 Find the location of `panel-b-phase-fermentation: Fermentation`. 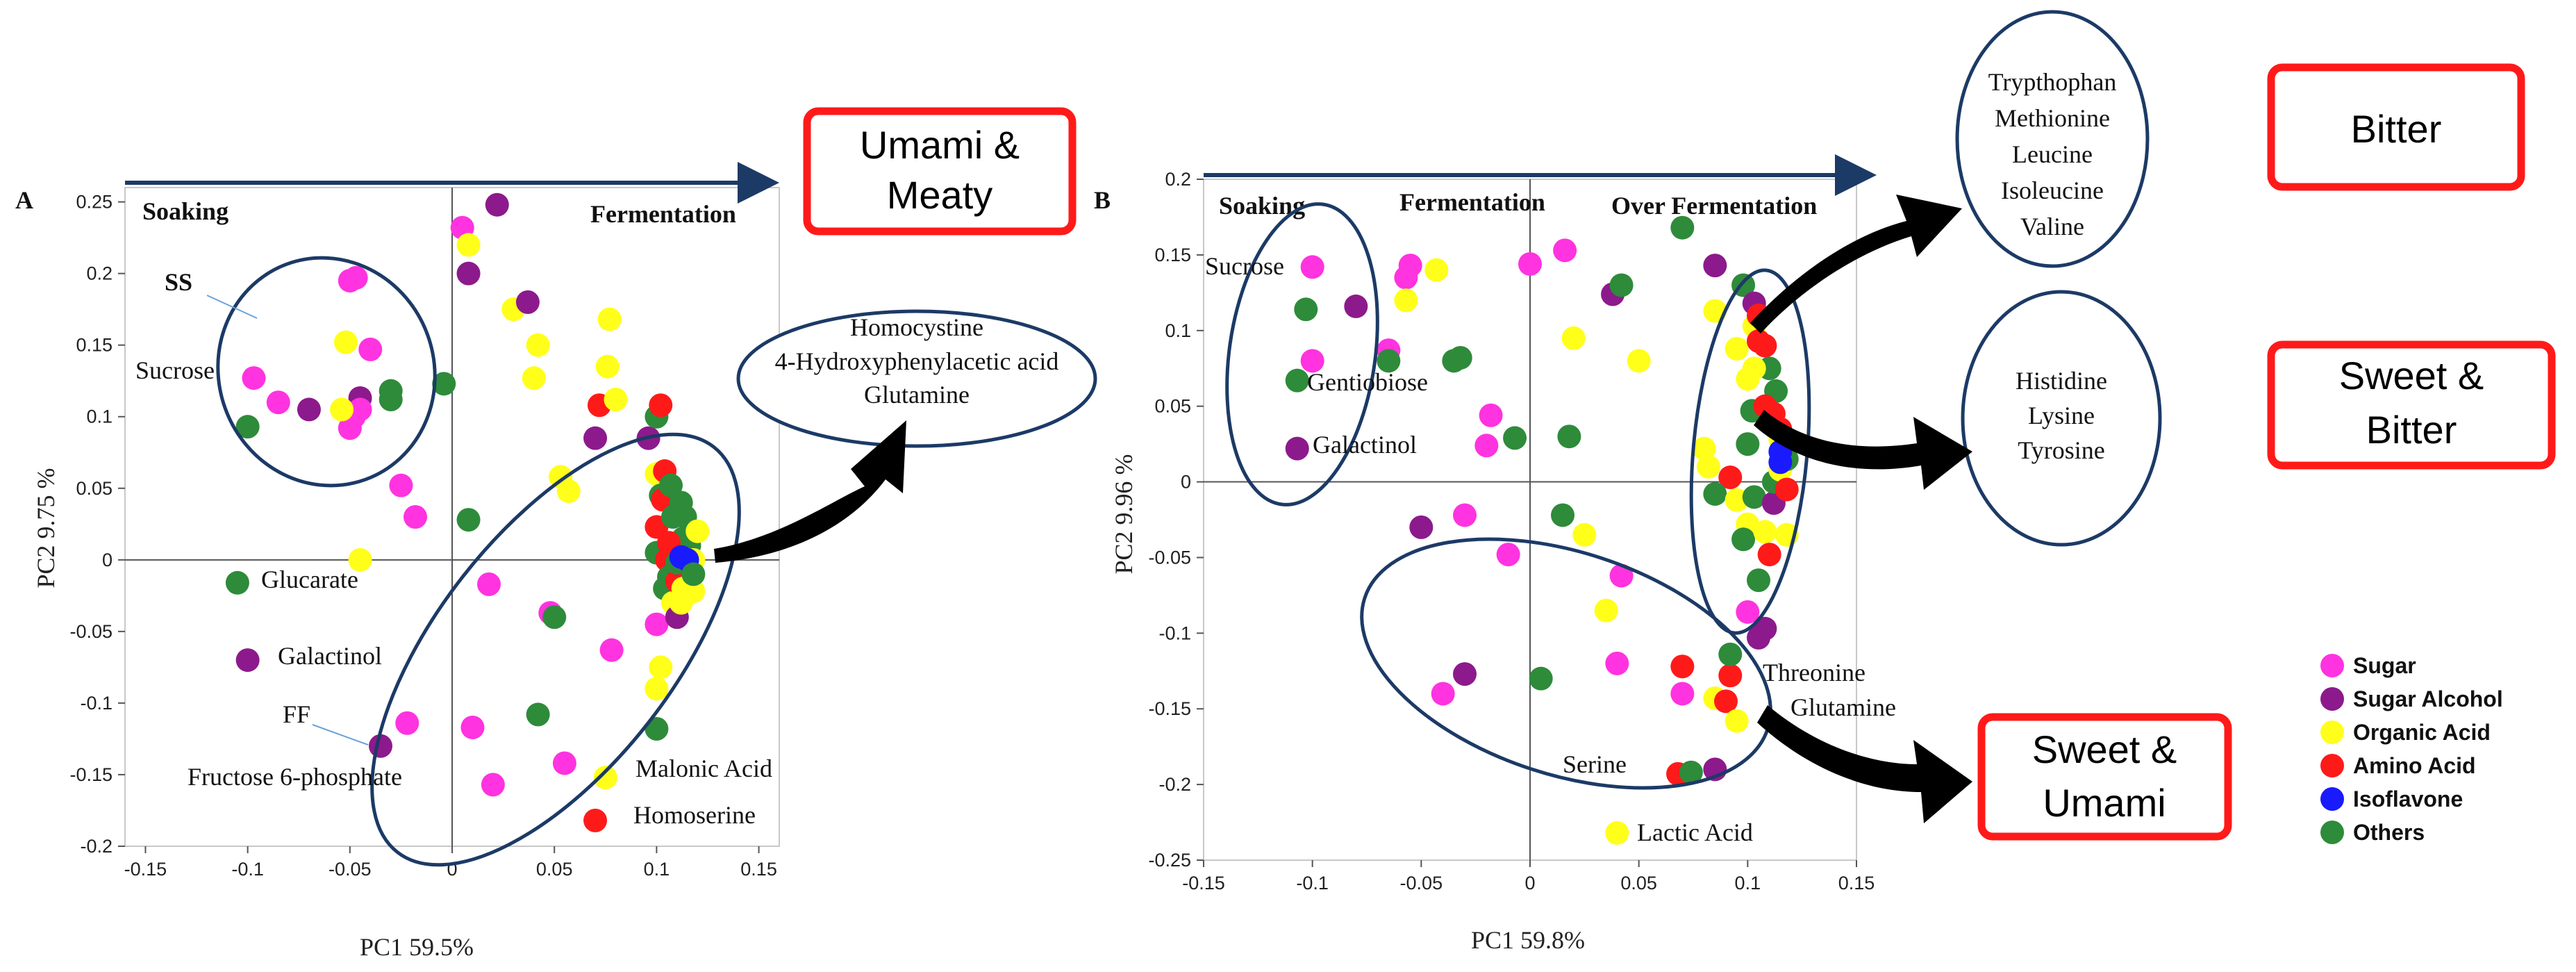

panel-b-phase-fermentation: Fermentation is located at coordinates (1472, 202).